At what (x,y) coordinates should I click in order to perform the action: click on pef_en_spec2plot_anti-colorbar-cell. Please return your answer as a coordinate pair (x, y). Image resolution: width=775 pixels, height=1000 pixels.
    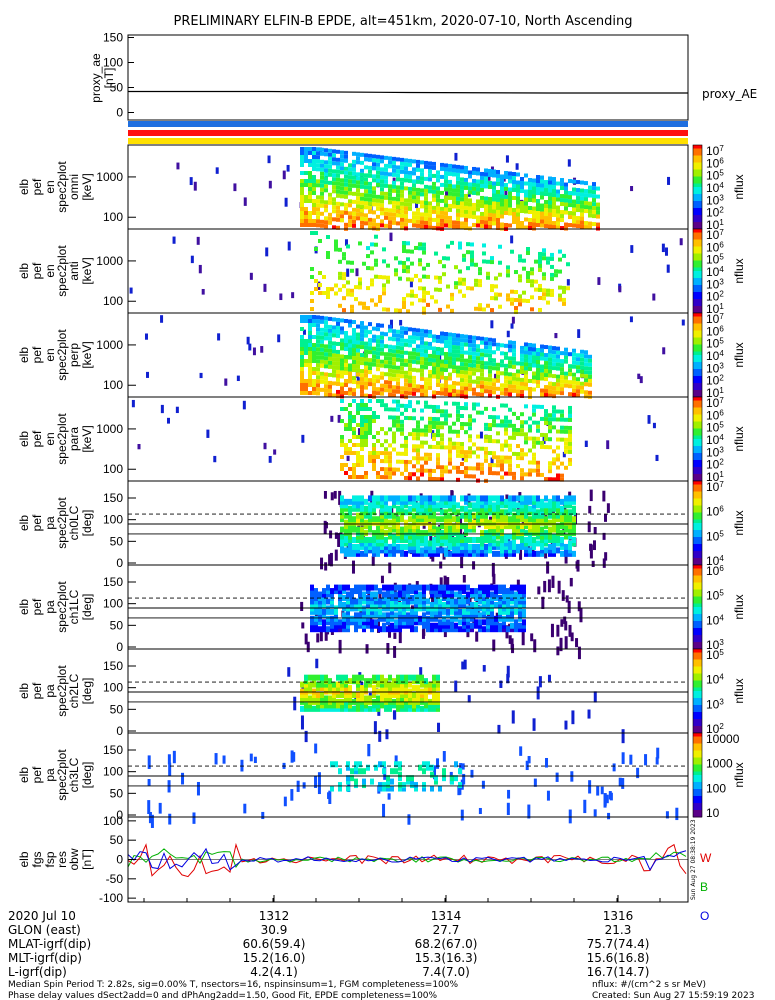
    Looking at the image, I should click on (697, 231).